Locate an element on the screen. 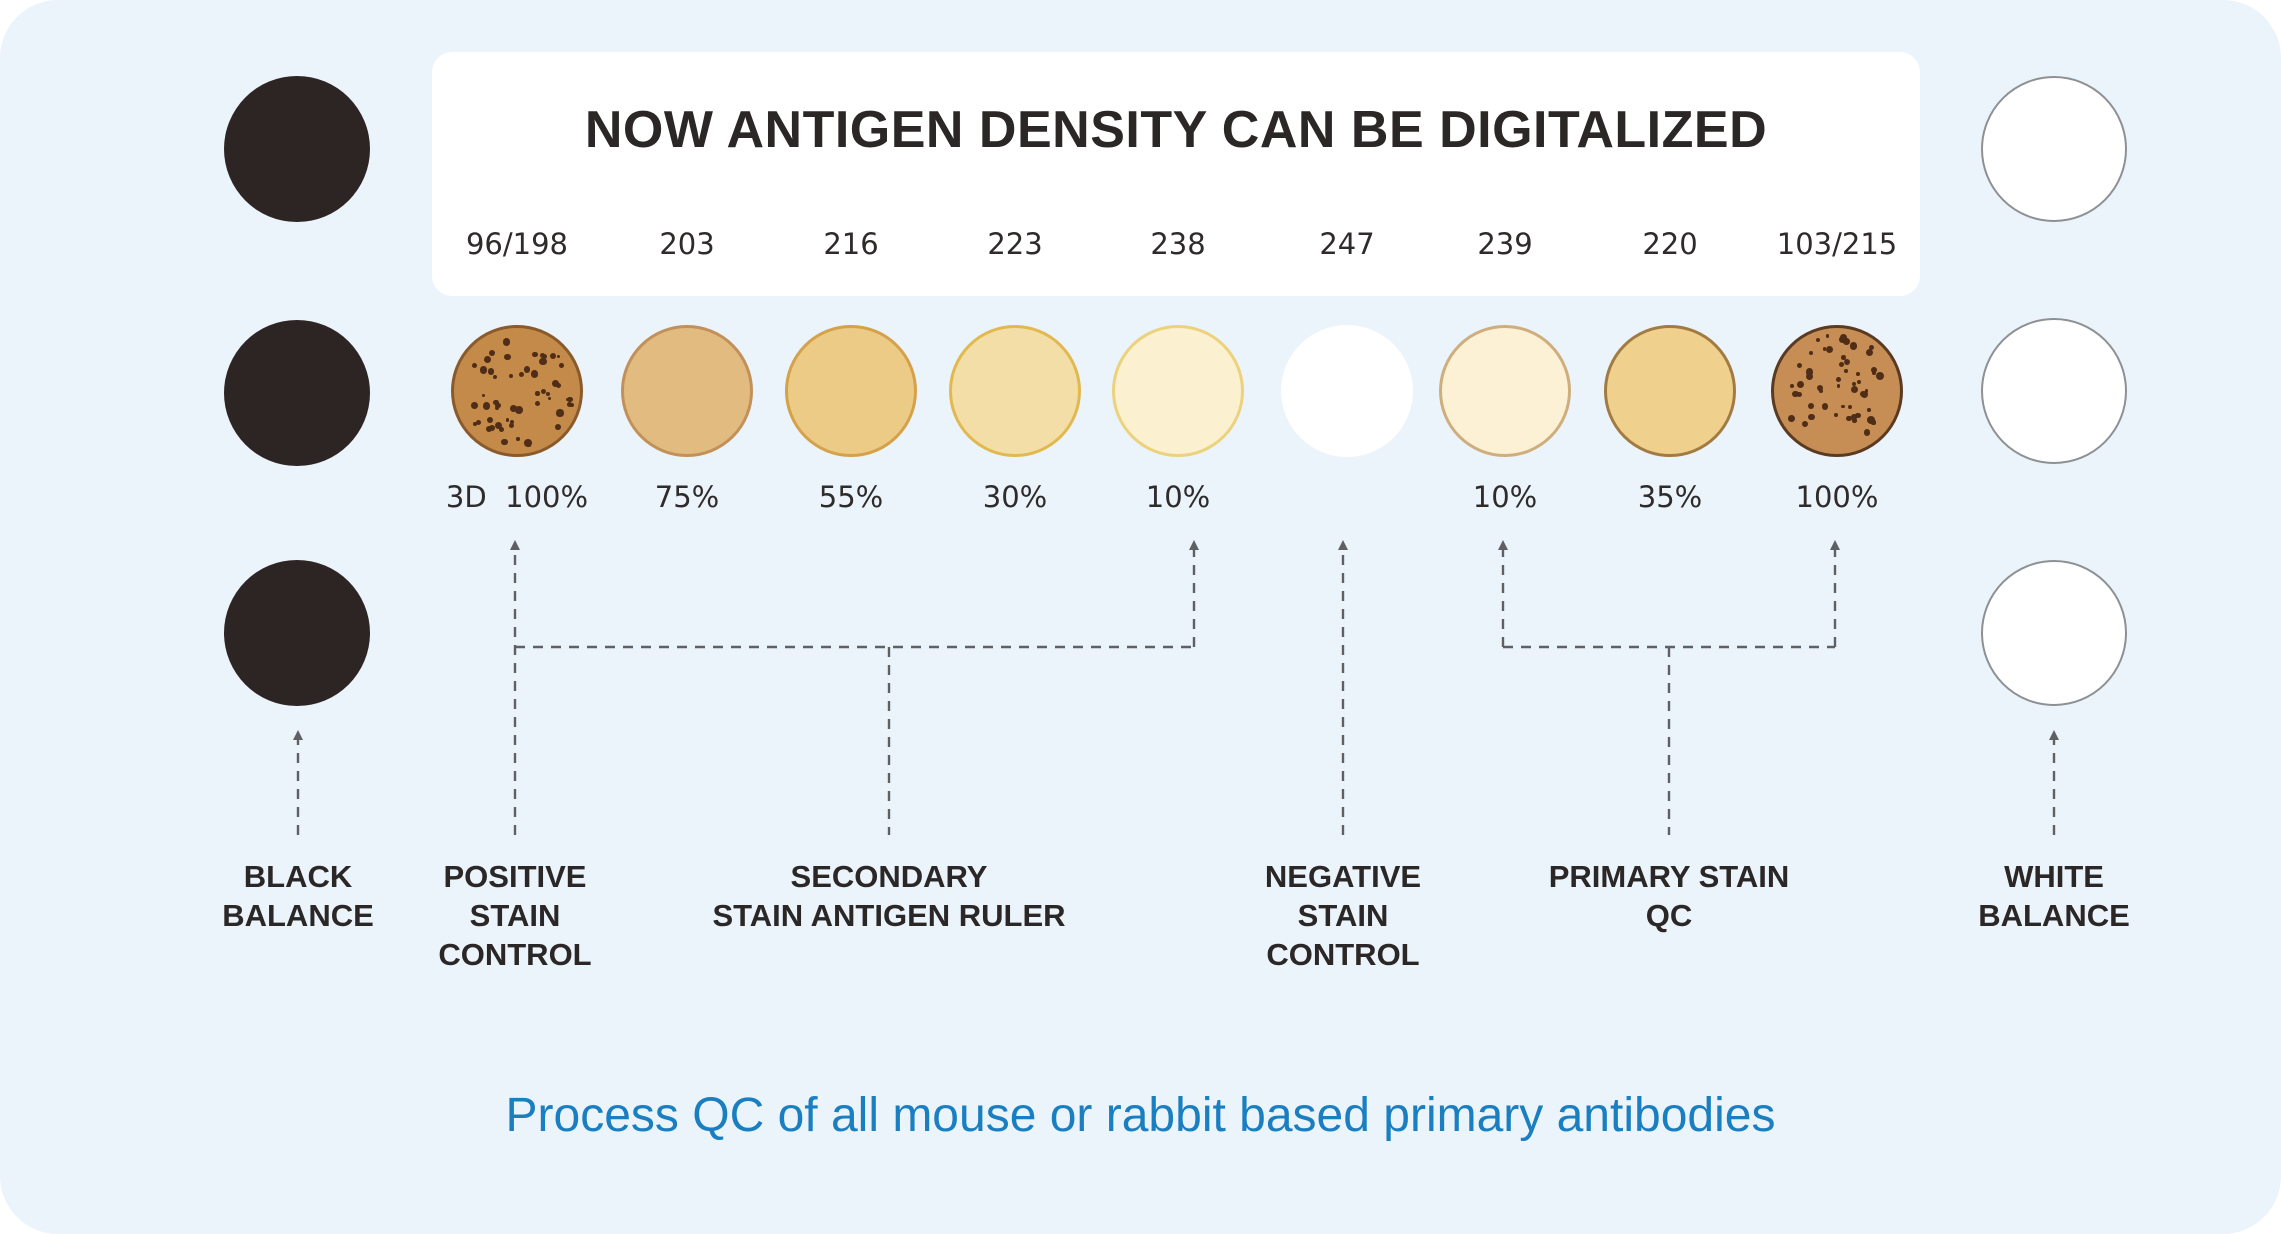 The height and width of the screenshot is (1234, 2281). label-black-balance: BLACK BALANCE is located at coordinates (298, 896).